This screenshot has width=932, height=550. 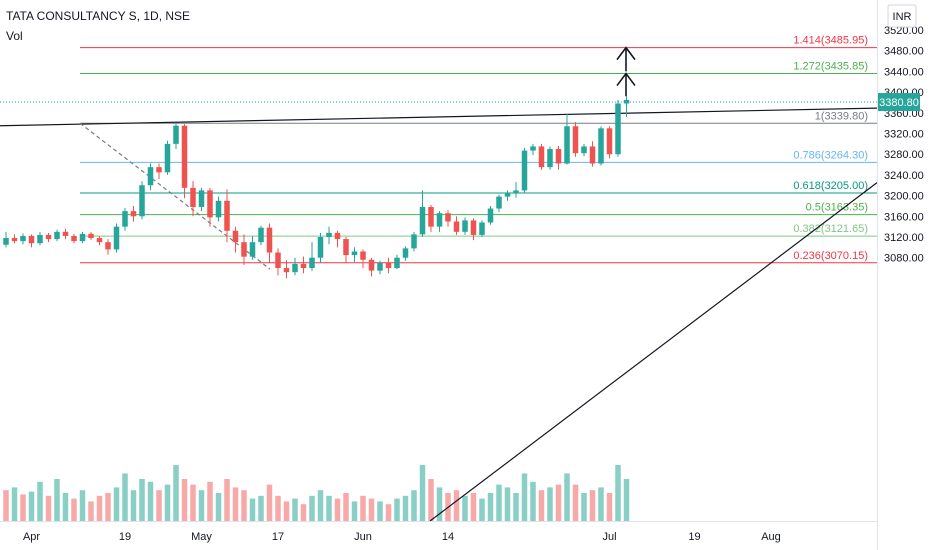 I want to click on x-tick-label-3: May, so click(x=201, y=537).